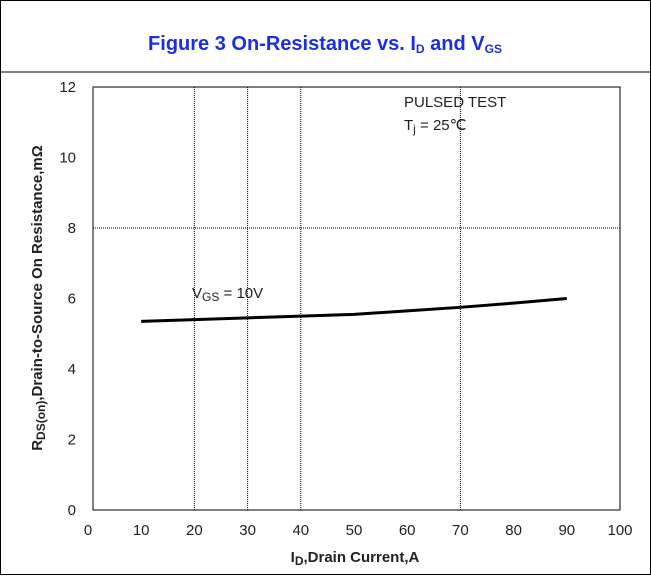 Image resolution: width=651 pixels, height=580 pixels. I want to click on y-tick-label: 6, so click(72, 299).